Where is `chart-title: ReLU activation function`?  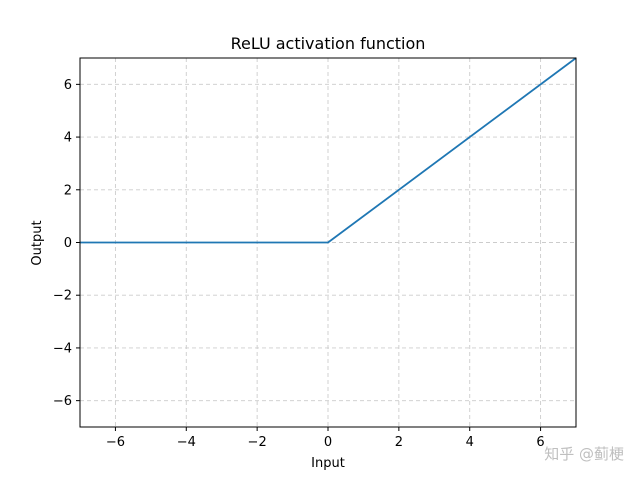 chart-title: ReLU activation function is located at coordinates (328, 43).